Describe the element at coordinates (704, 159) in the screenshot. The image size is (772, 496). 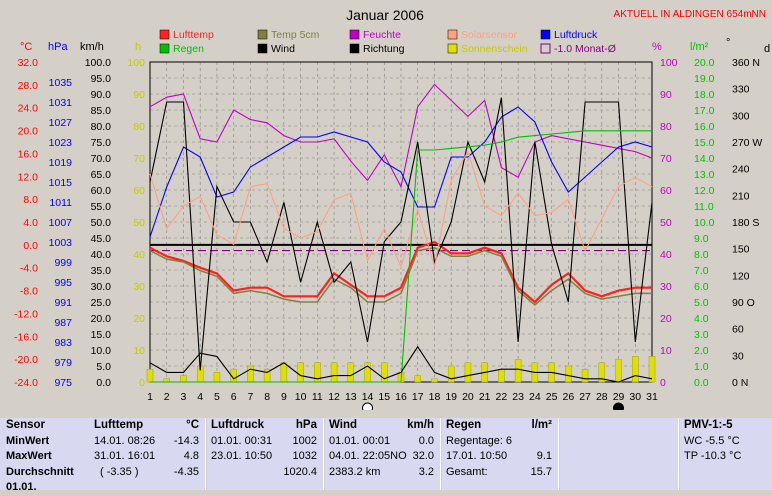
I see `rain-tick-label: 14.0` at that location.